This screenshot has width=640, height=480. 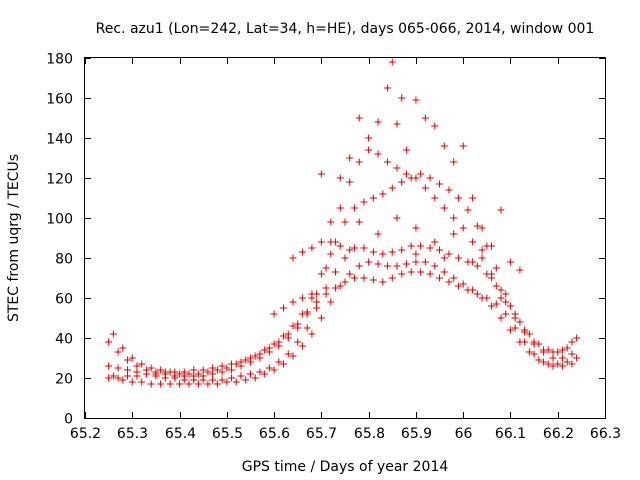 I want to click on x-tick-label: 65.6, so click(x=274, y=434).